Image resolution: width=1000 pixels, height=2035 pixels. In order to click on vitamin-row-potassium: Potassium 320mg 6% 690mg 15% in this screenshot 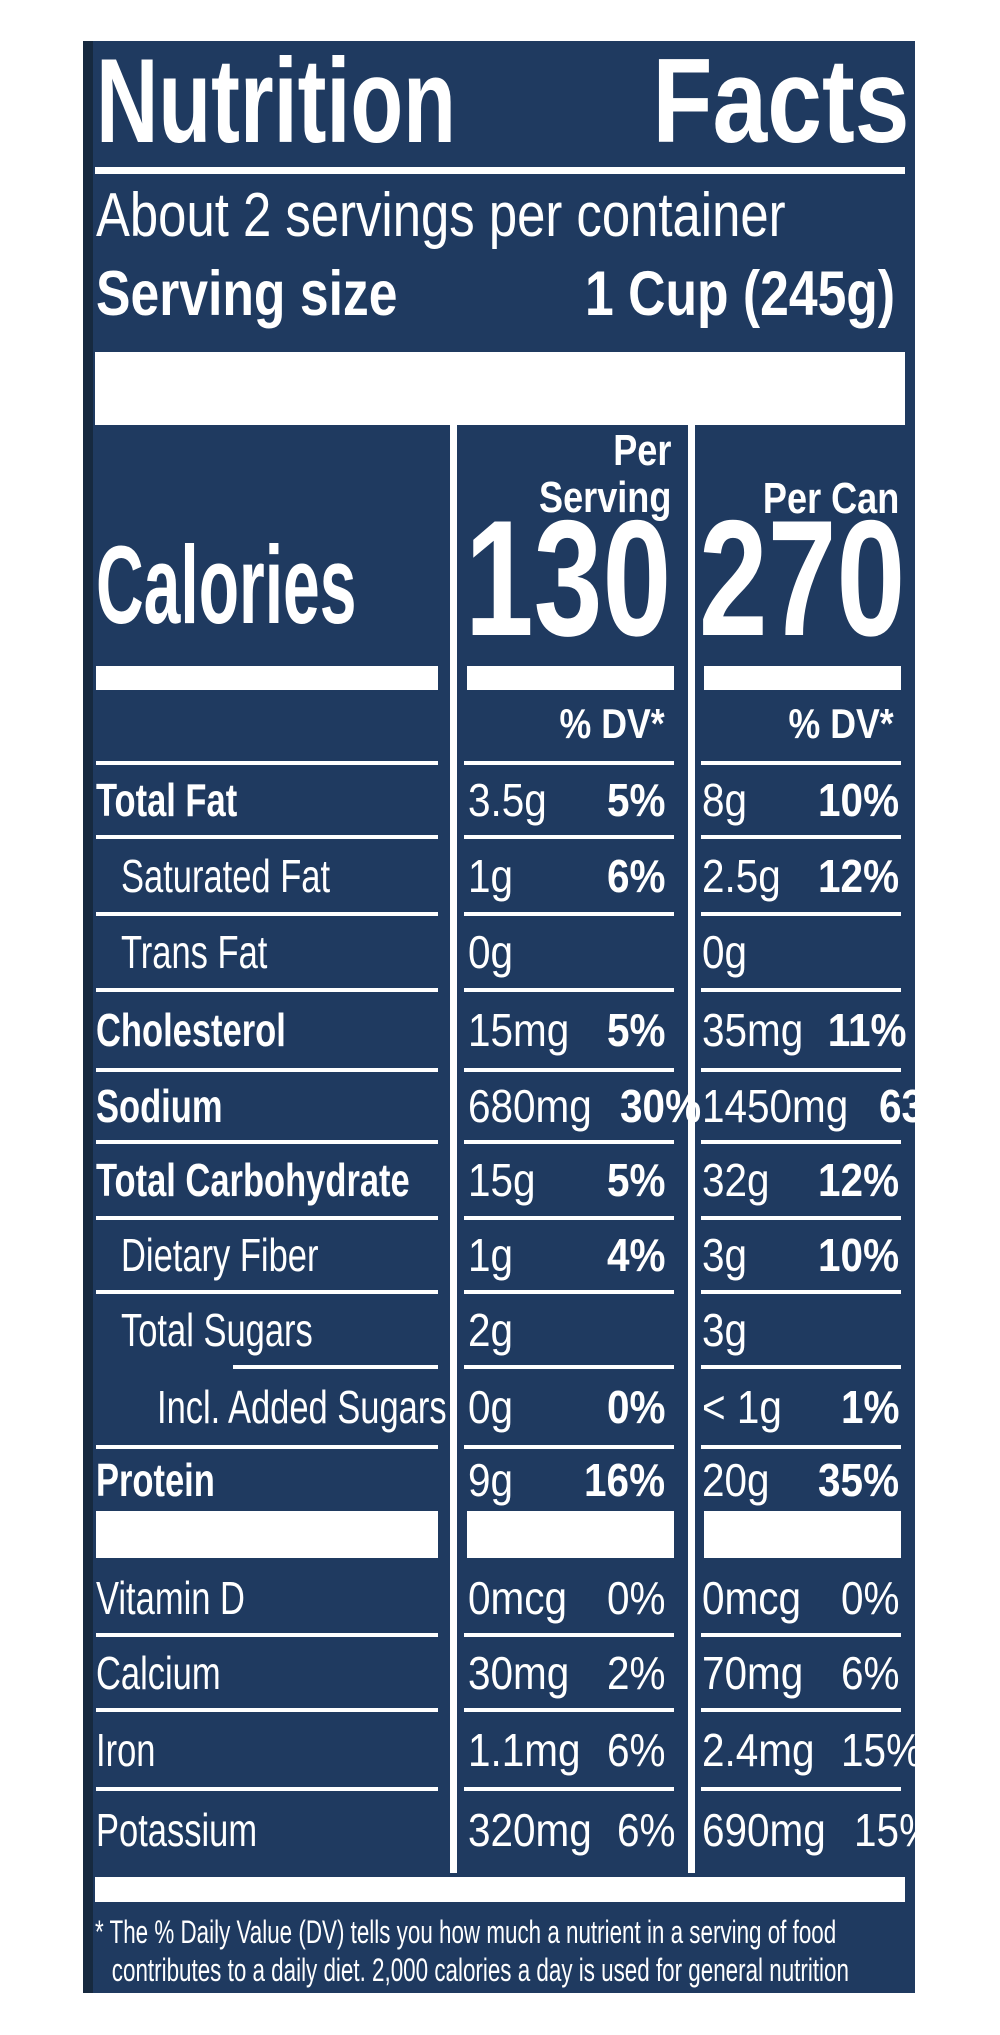, I will do `click(499, 1830)`.